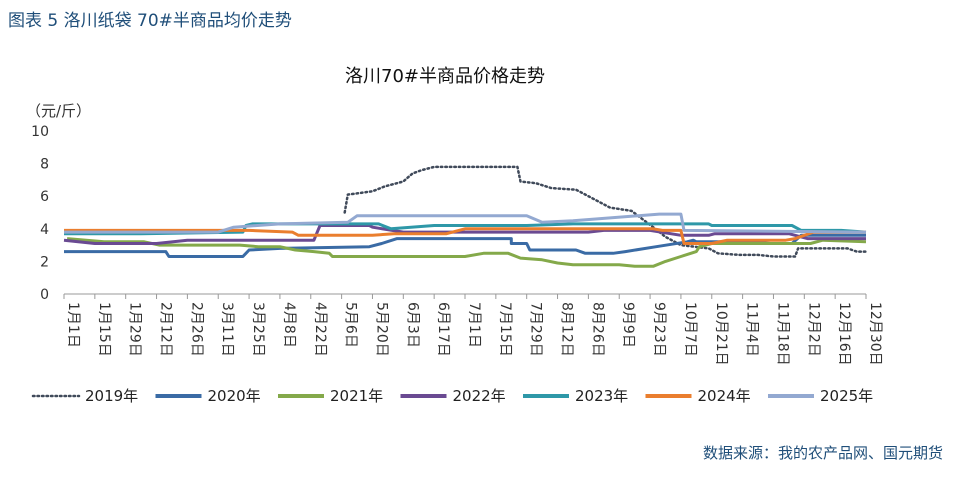  What do you see at coordinates (44, 262) in the screenshot?
I see `y-tick-label: 2` at bounding box center [44, 262].